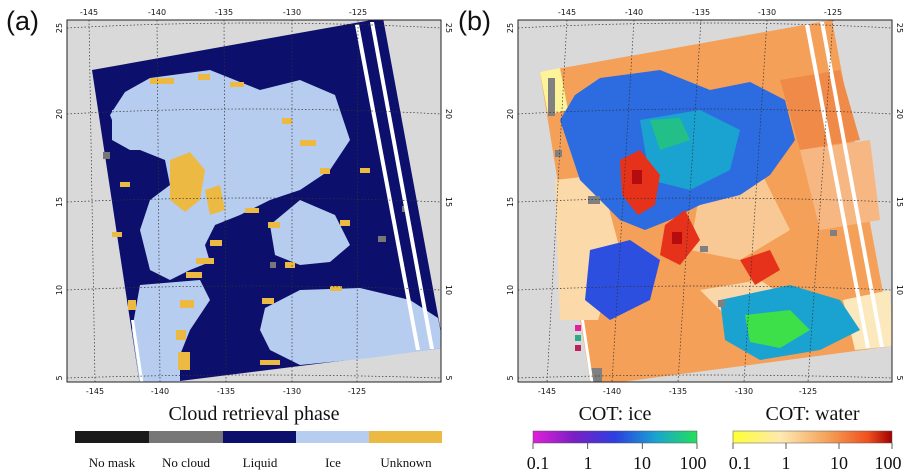  I want to click on cot-water-title: COT: water, so click(812, 414).